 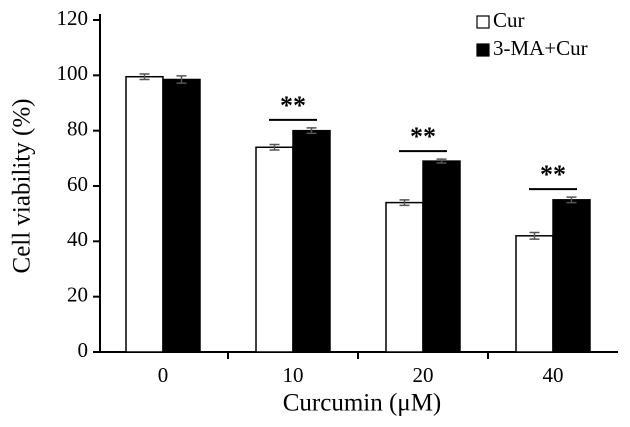 I want to click on y-tick-label: 100, so click(x=73, y=73).